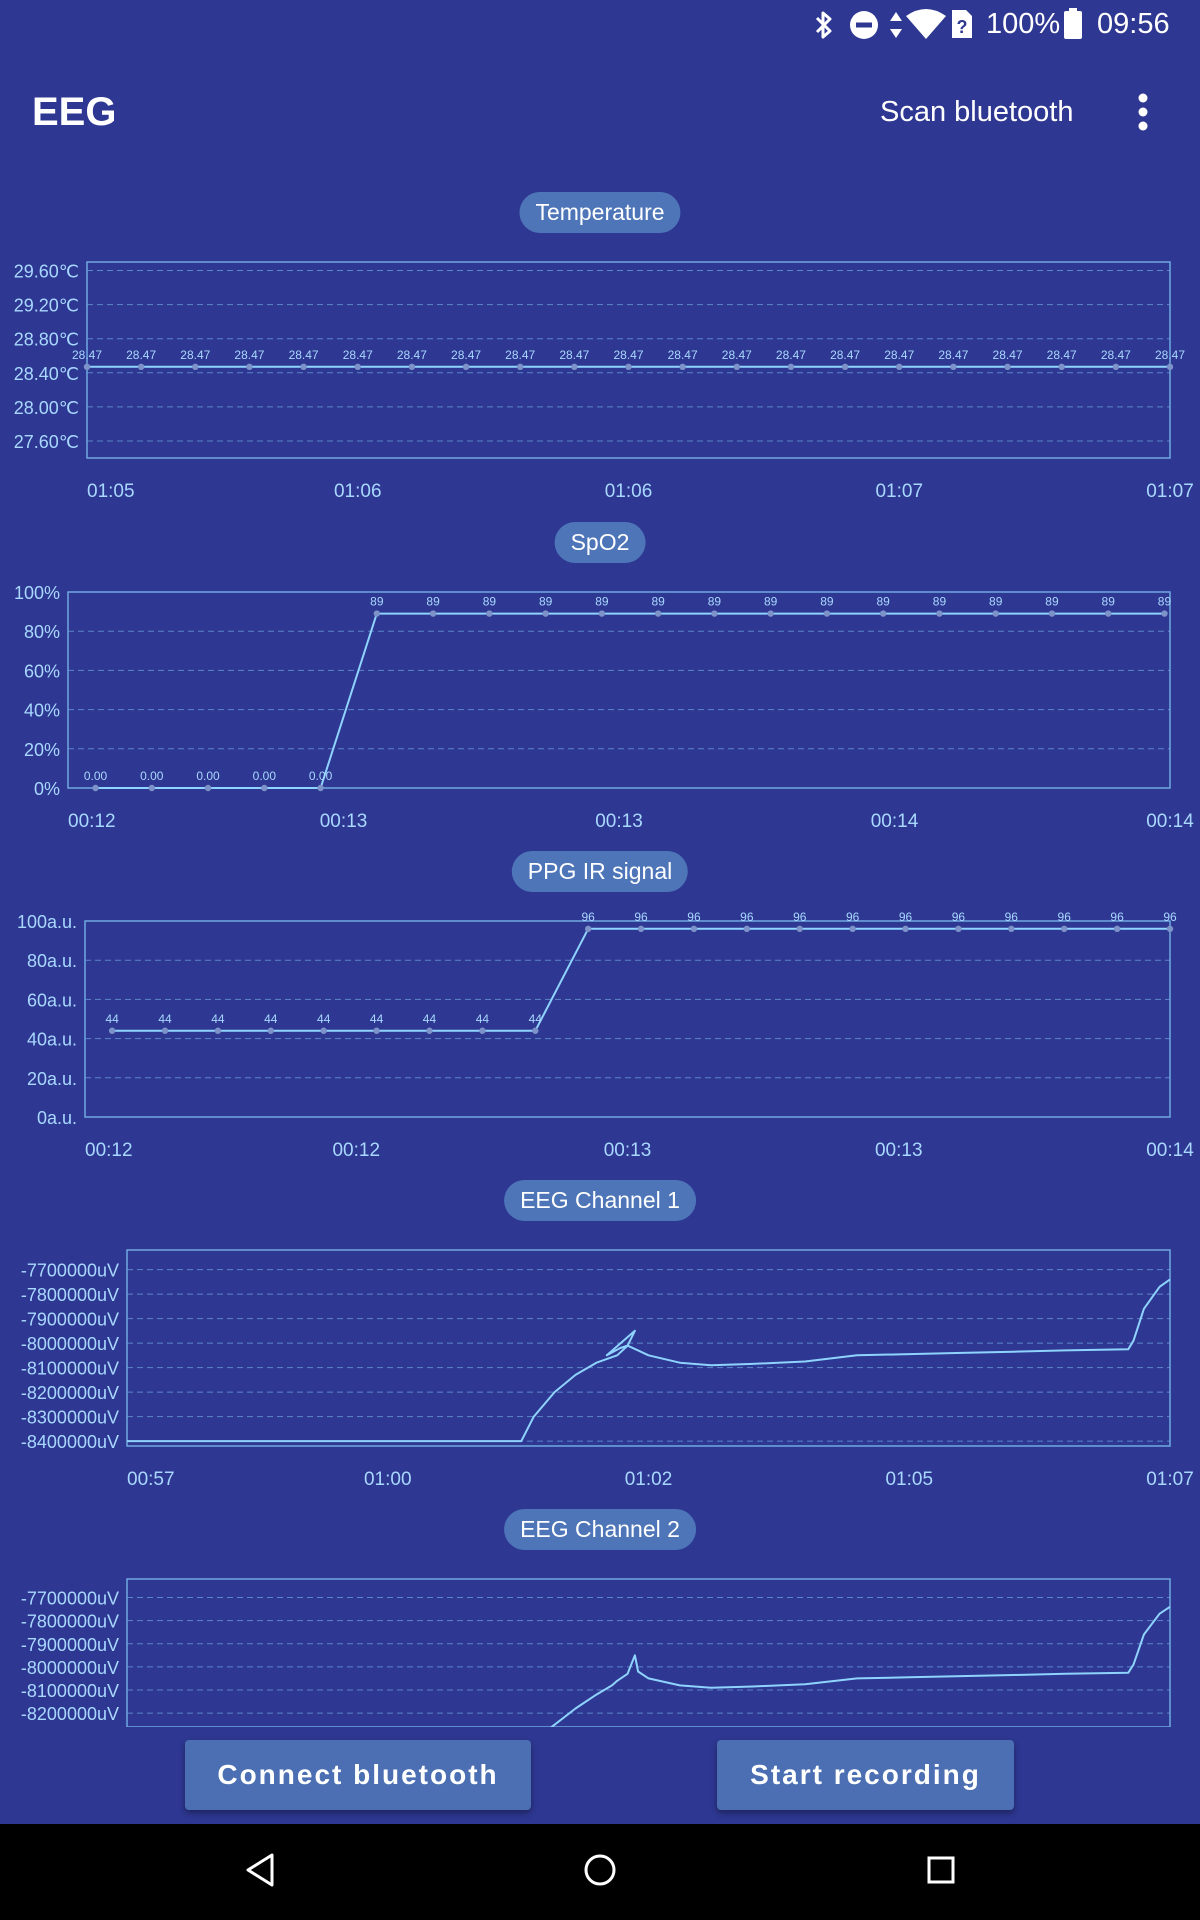  I want to click on y-tick-label: 100a.u., so click(47, 922).